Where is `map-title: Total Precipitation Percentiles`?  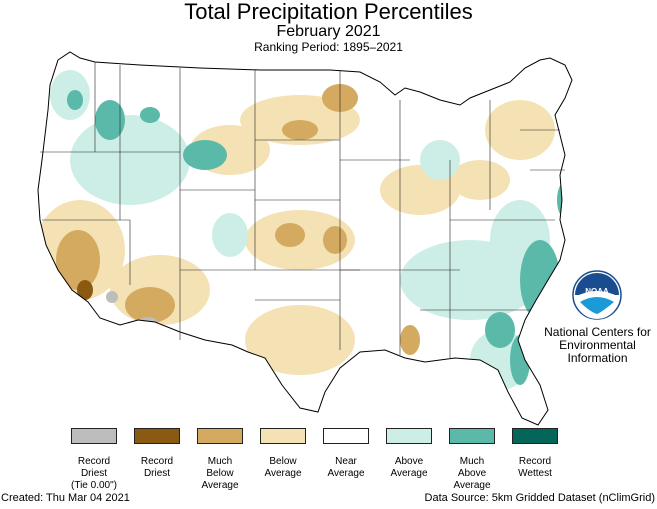 map-title: Total Precipitation Percentiles is located at coordinates (328, 12).